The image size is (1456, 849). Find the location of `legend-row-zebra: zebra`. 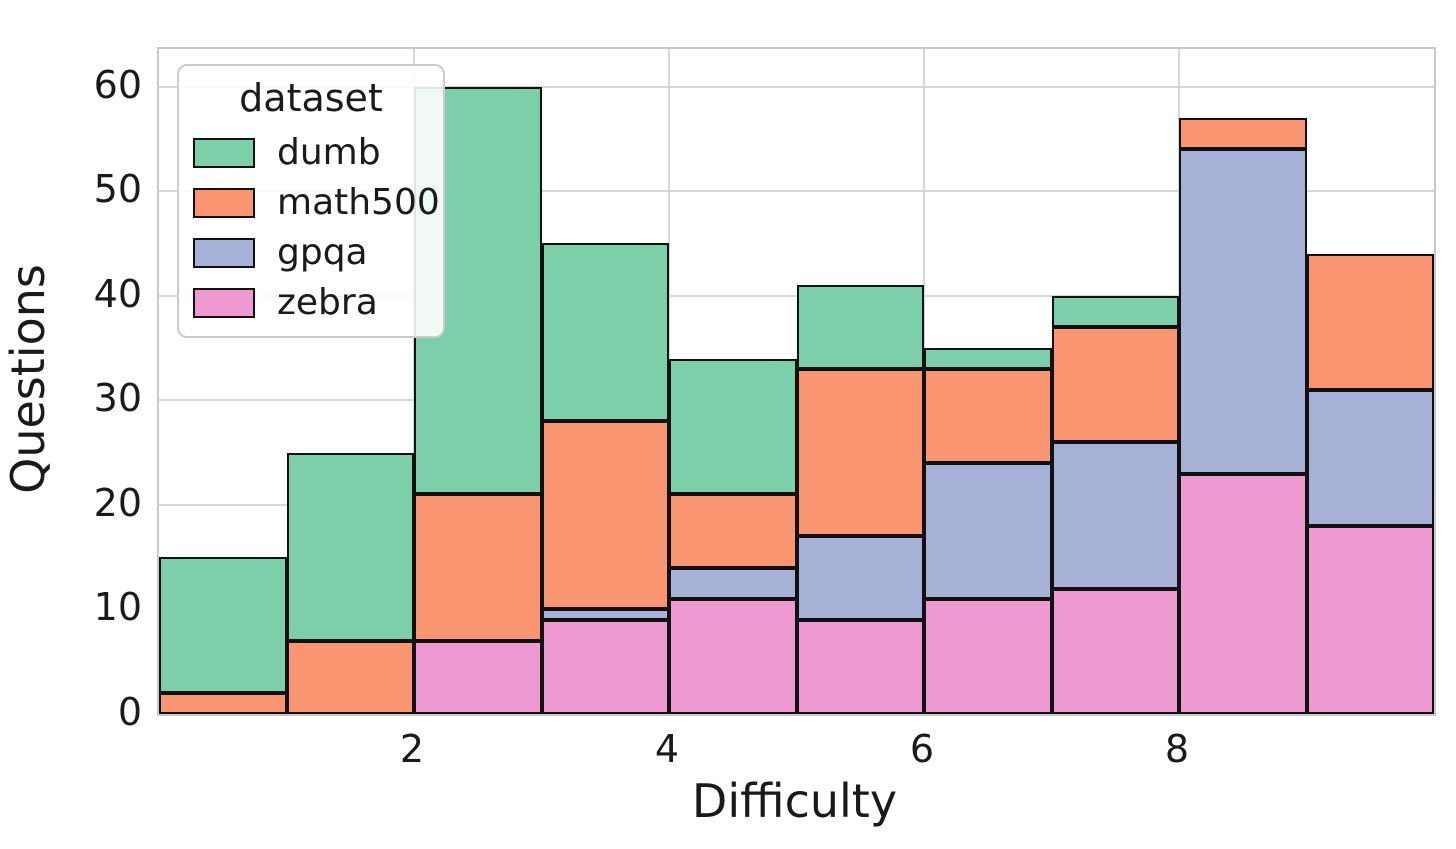

legend-row-zebra: zebra is located at coordinates (311, 303).